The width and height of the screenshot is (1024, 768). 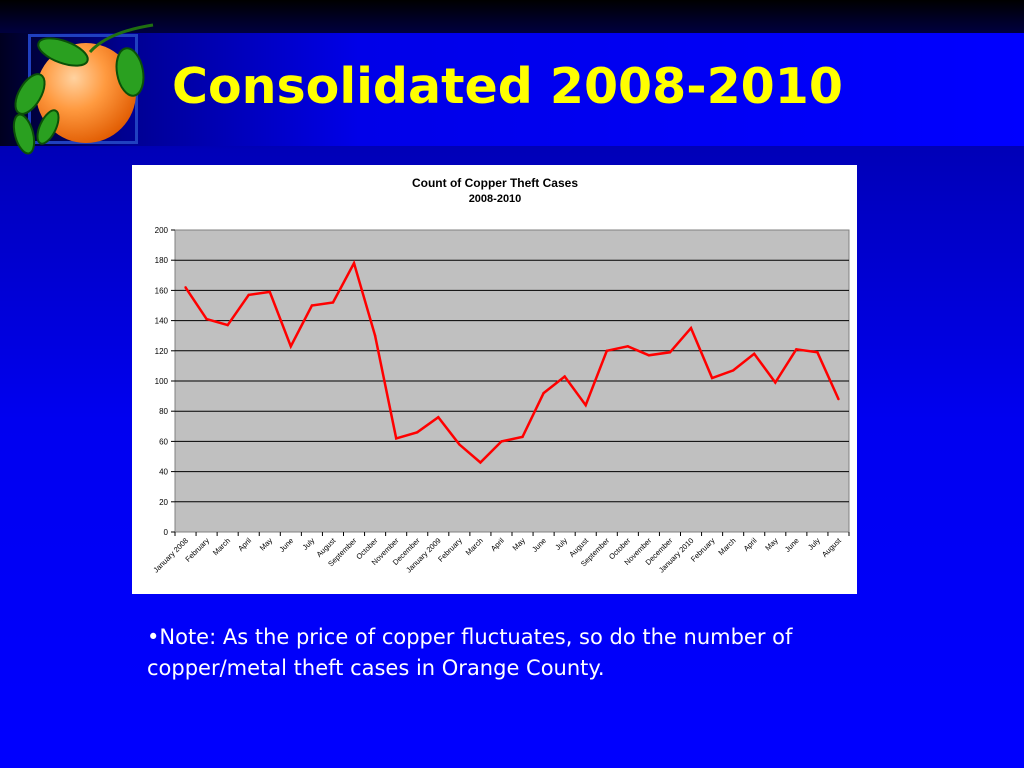 What do you see at coordinates (162, 381) in the screenshot?
I see `y-tick-label: 100` at bounding box center [162, 381].